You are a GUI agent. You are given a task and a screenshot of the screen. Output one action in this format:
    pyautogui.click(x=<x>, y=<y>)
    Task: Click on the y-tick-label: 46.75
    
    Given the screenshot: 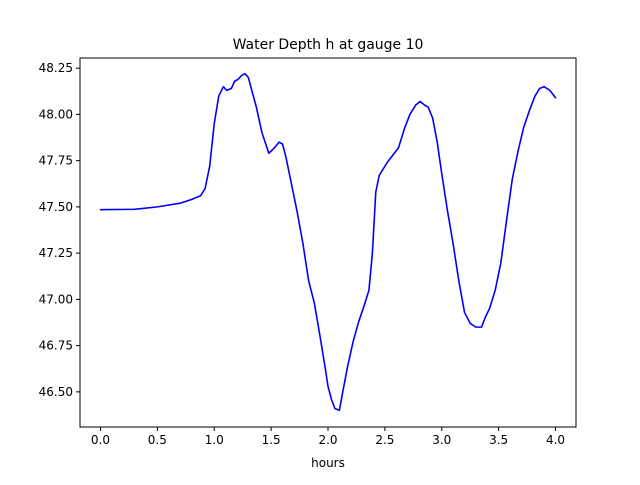 What is the action you would take?
    pyautogui.click(x=56, y=346)
    